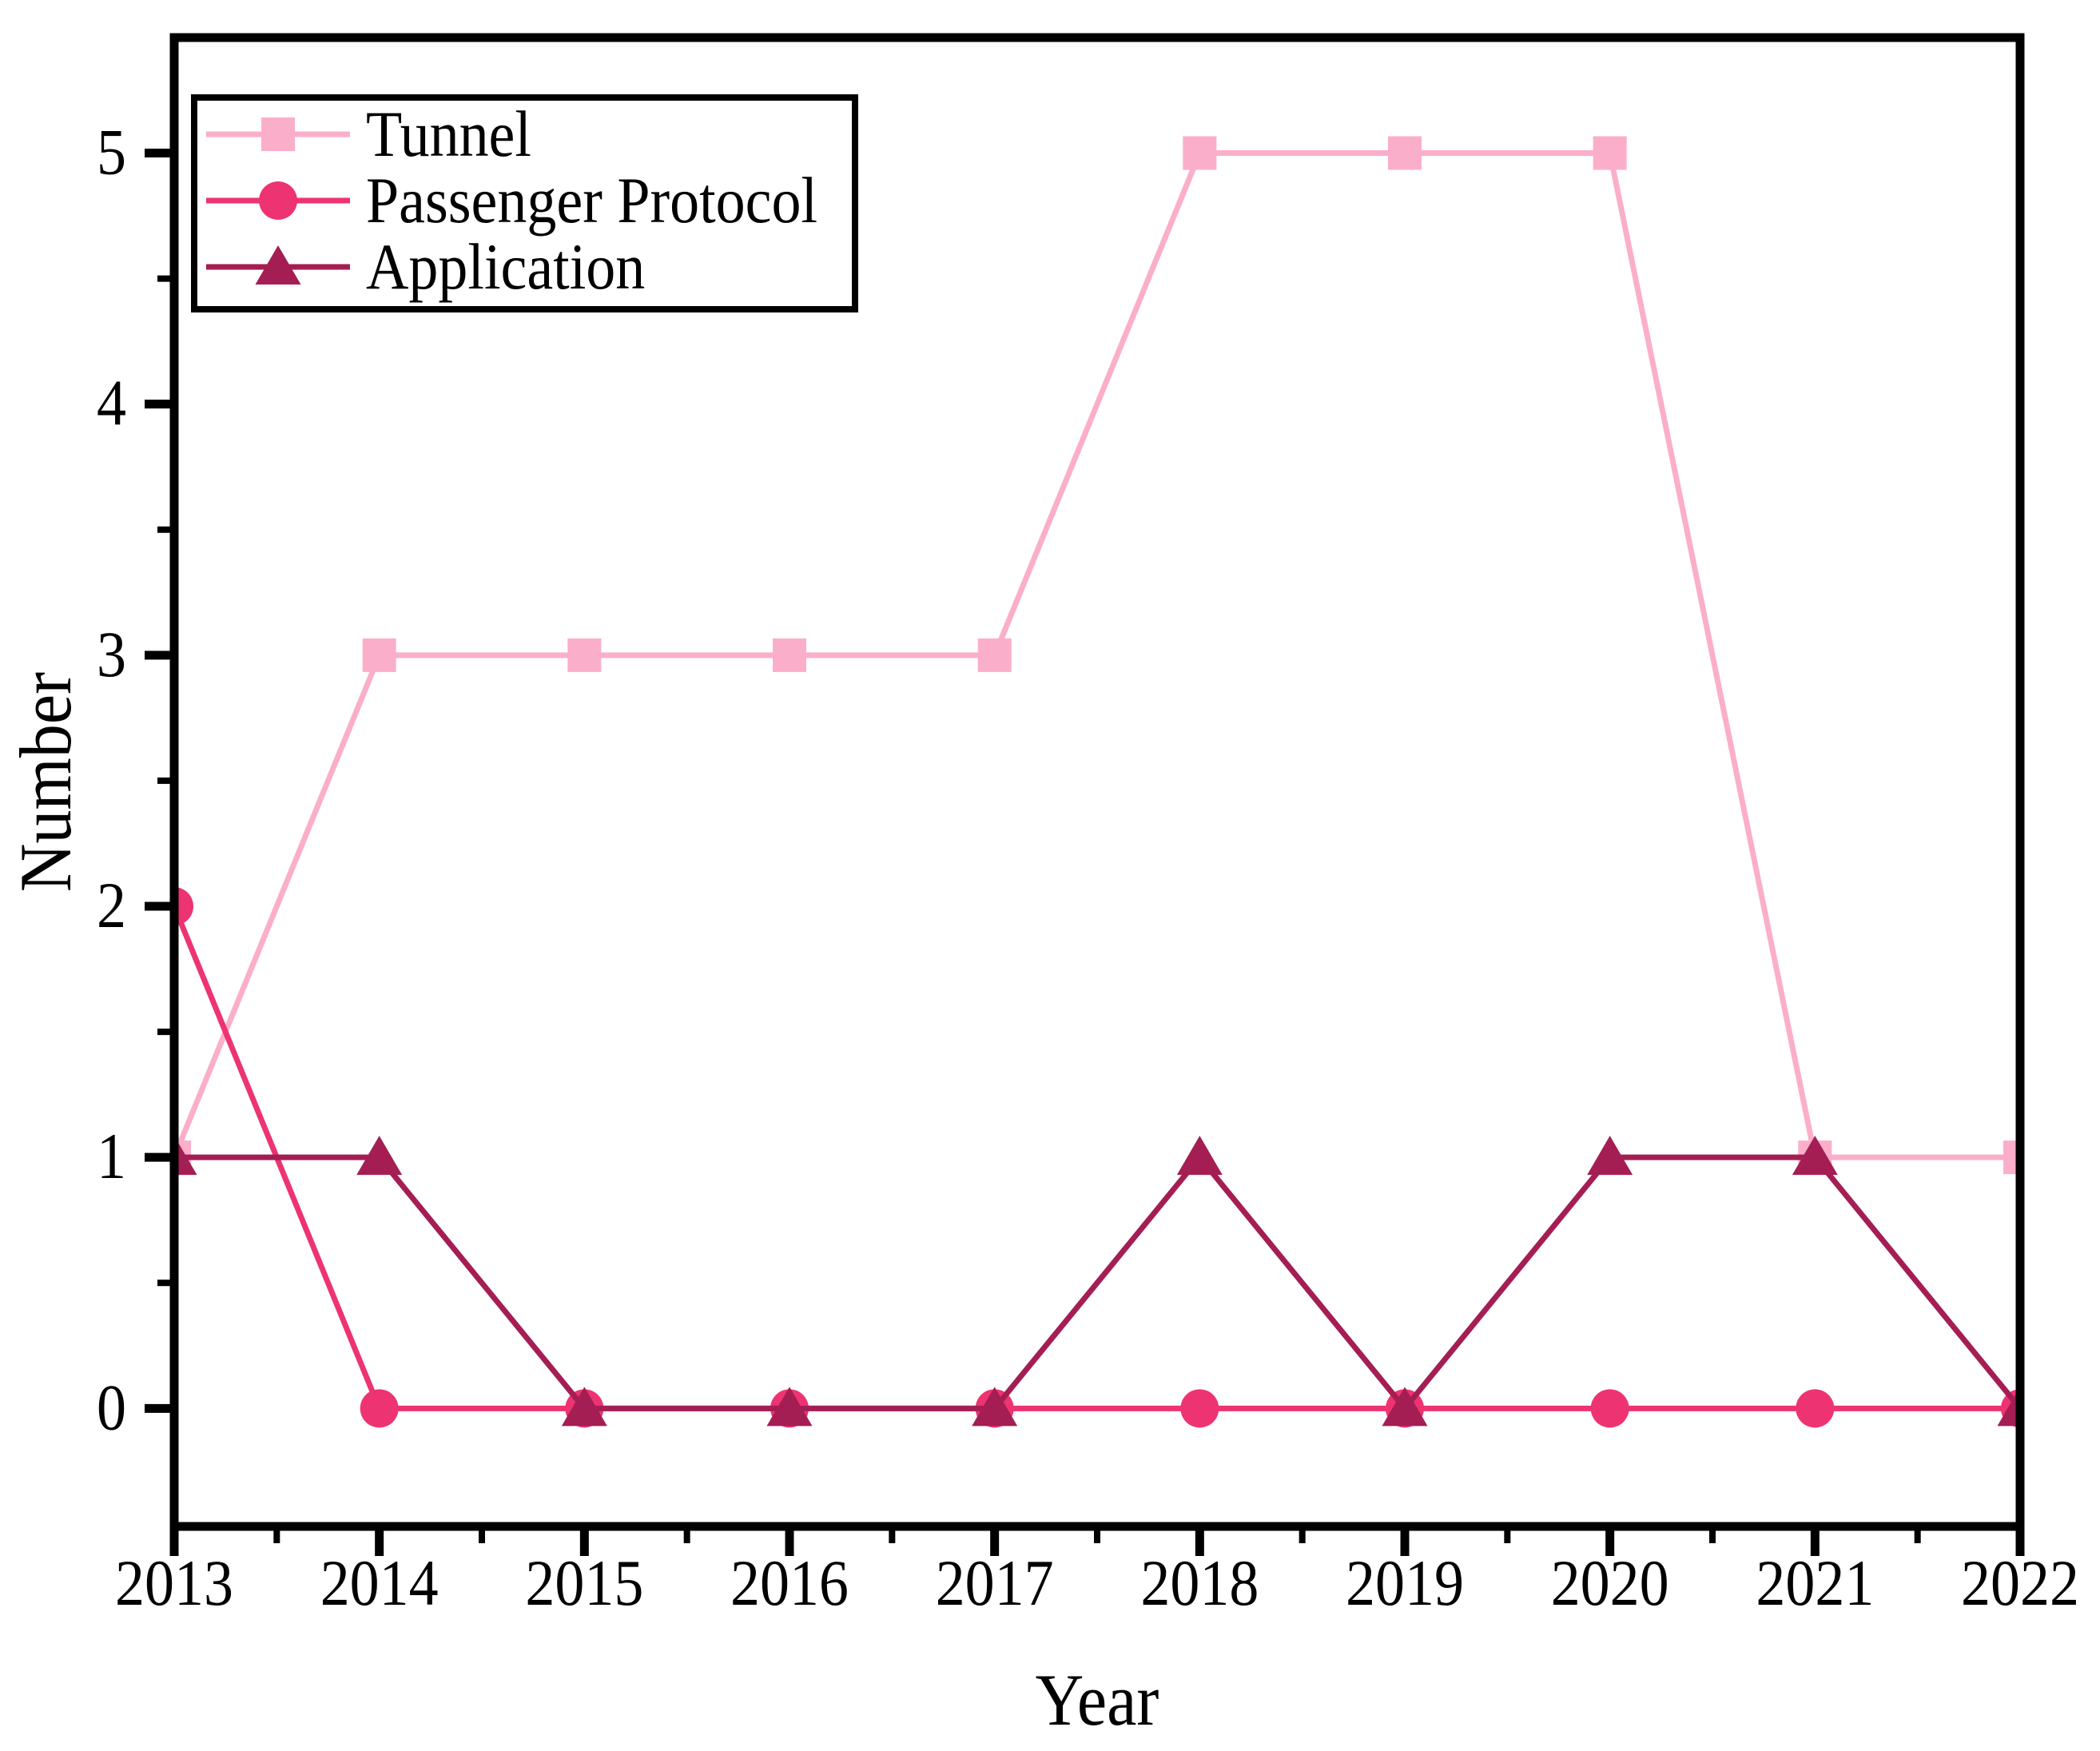 The height and width of the screenshot is (1751, 2100). Describe the element at coordinates (584, 1407) in the screenshot. I see `application-marker-2015` at that location.